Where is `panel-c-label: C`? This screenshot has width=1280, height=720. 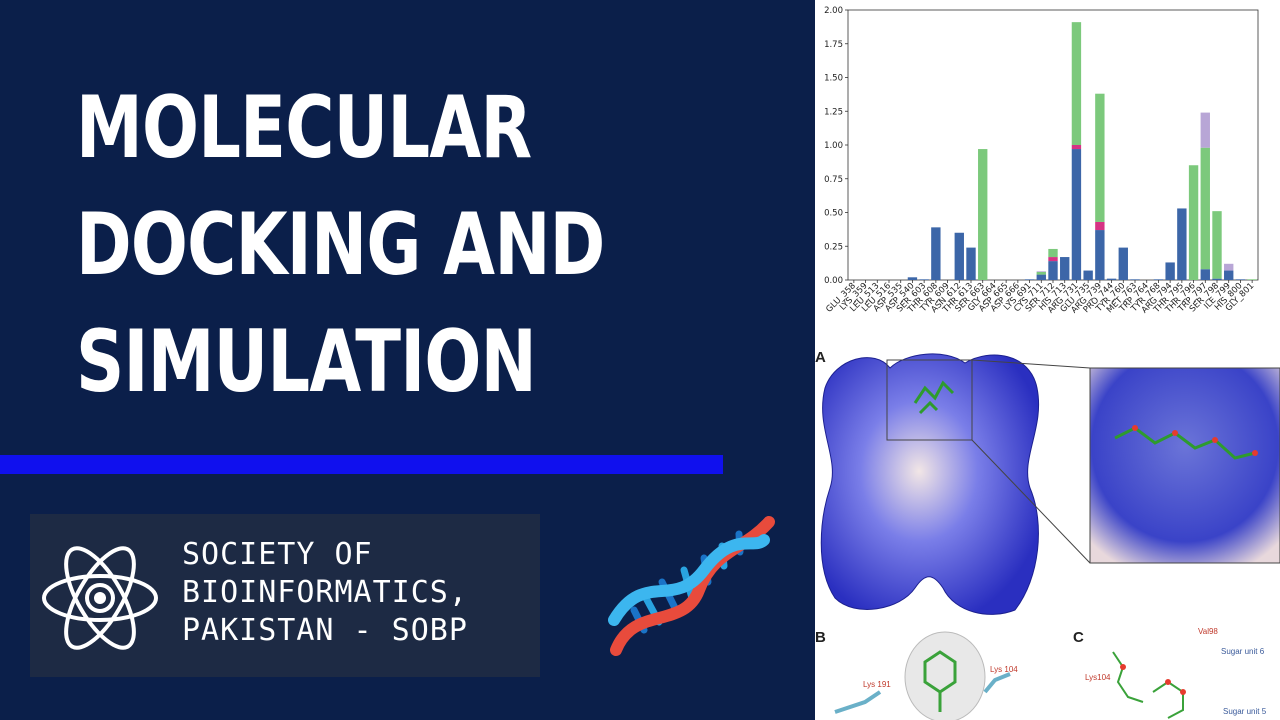
panel-c-label: C is located at coordinates (1078, 637).